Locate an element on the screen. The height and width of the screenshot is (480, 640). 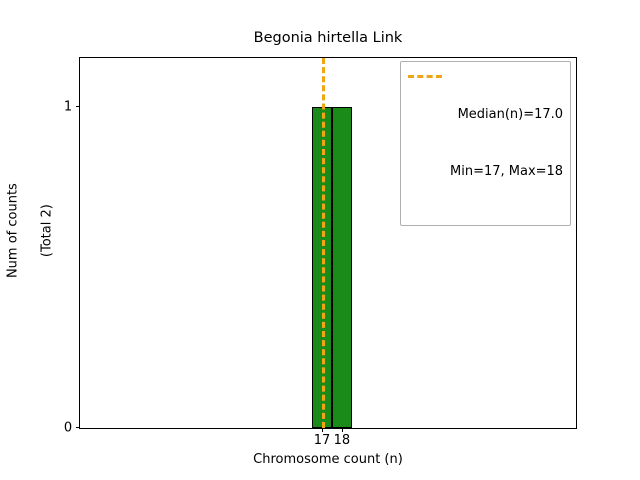
y-axis-label-line2: (Total 2) is located at coordinates (47, 231).